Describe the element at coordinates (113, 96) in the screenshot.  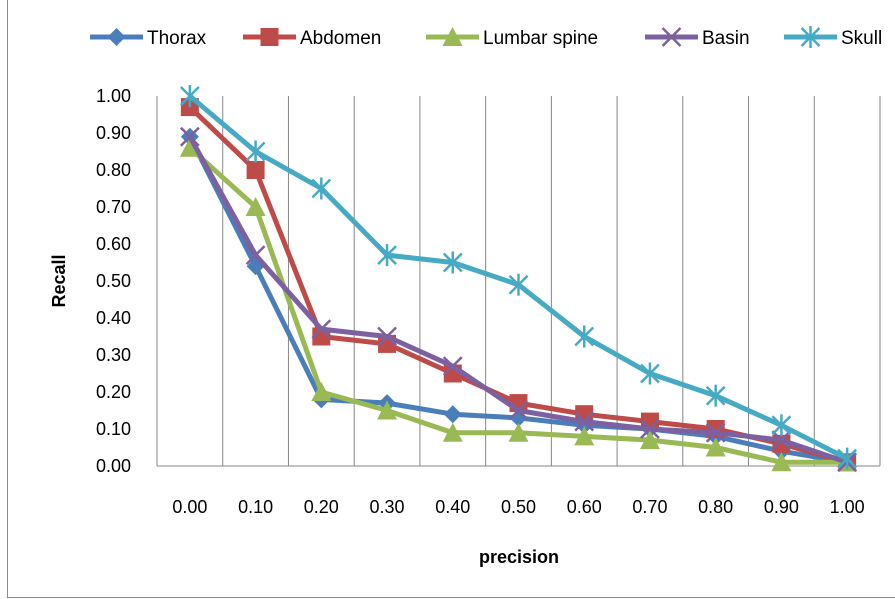
I see `y-tick-label: 1.00` at that location.